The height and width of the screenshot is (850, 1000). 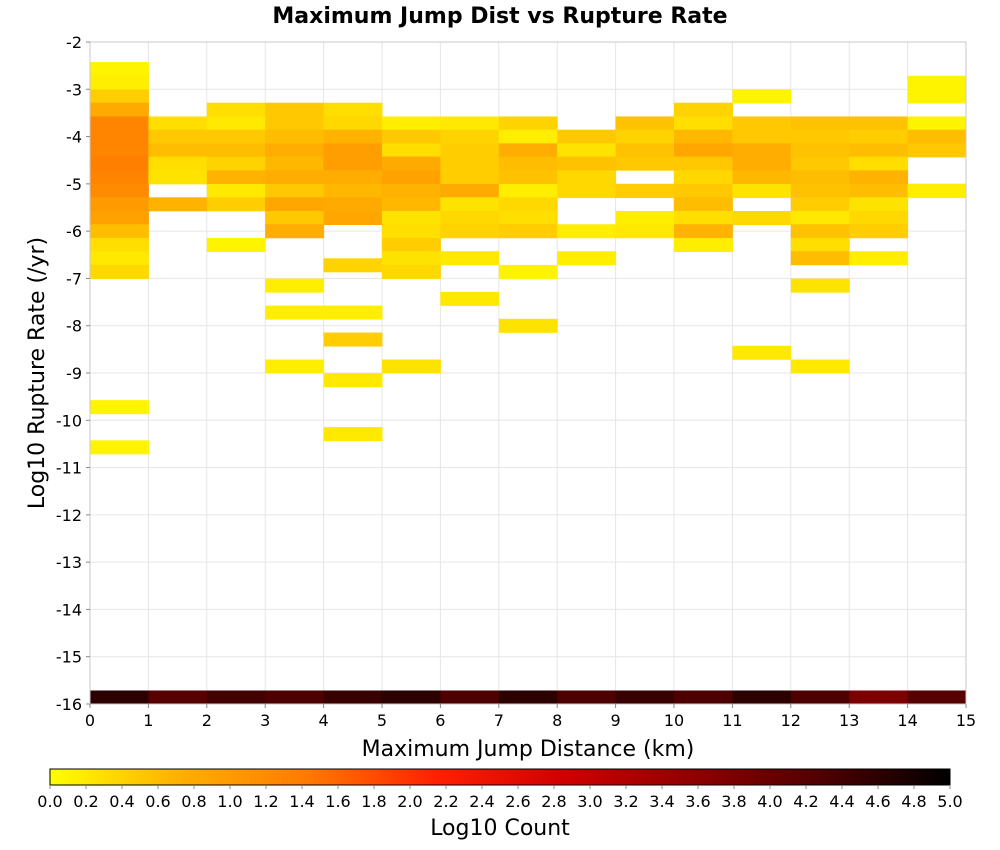 What do you see at coordinates (74, 89) in the screenshot?
I see `y-tick-label: -3` at bounding box center [74, 89].